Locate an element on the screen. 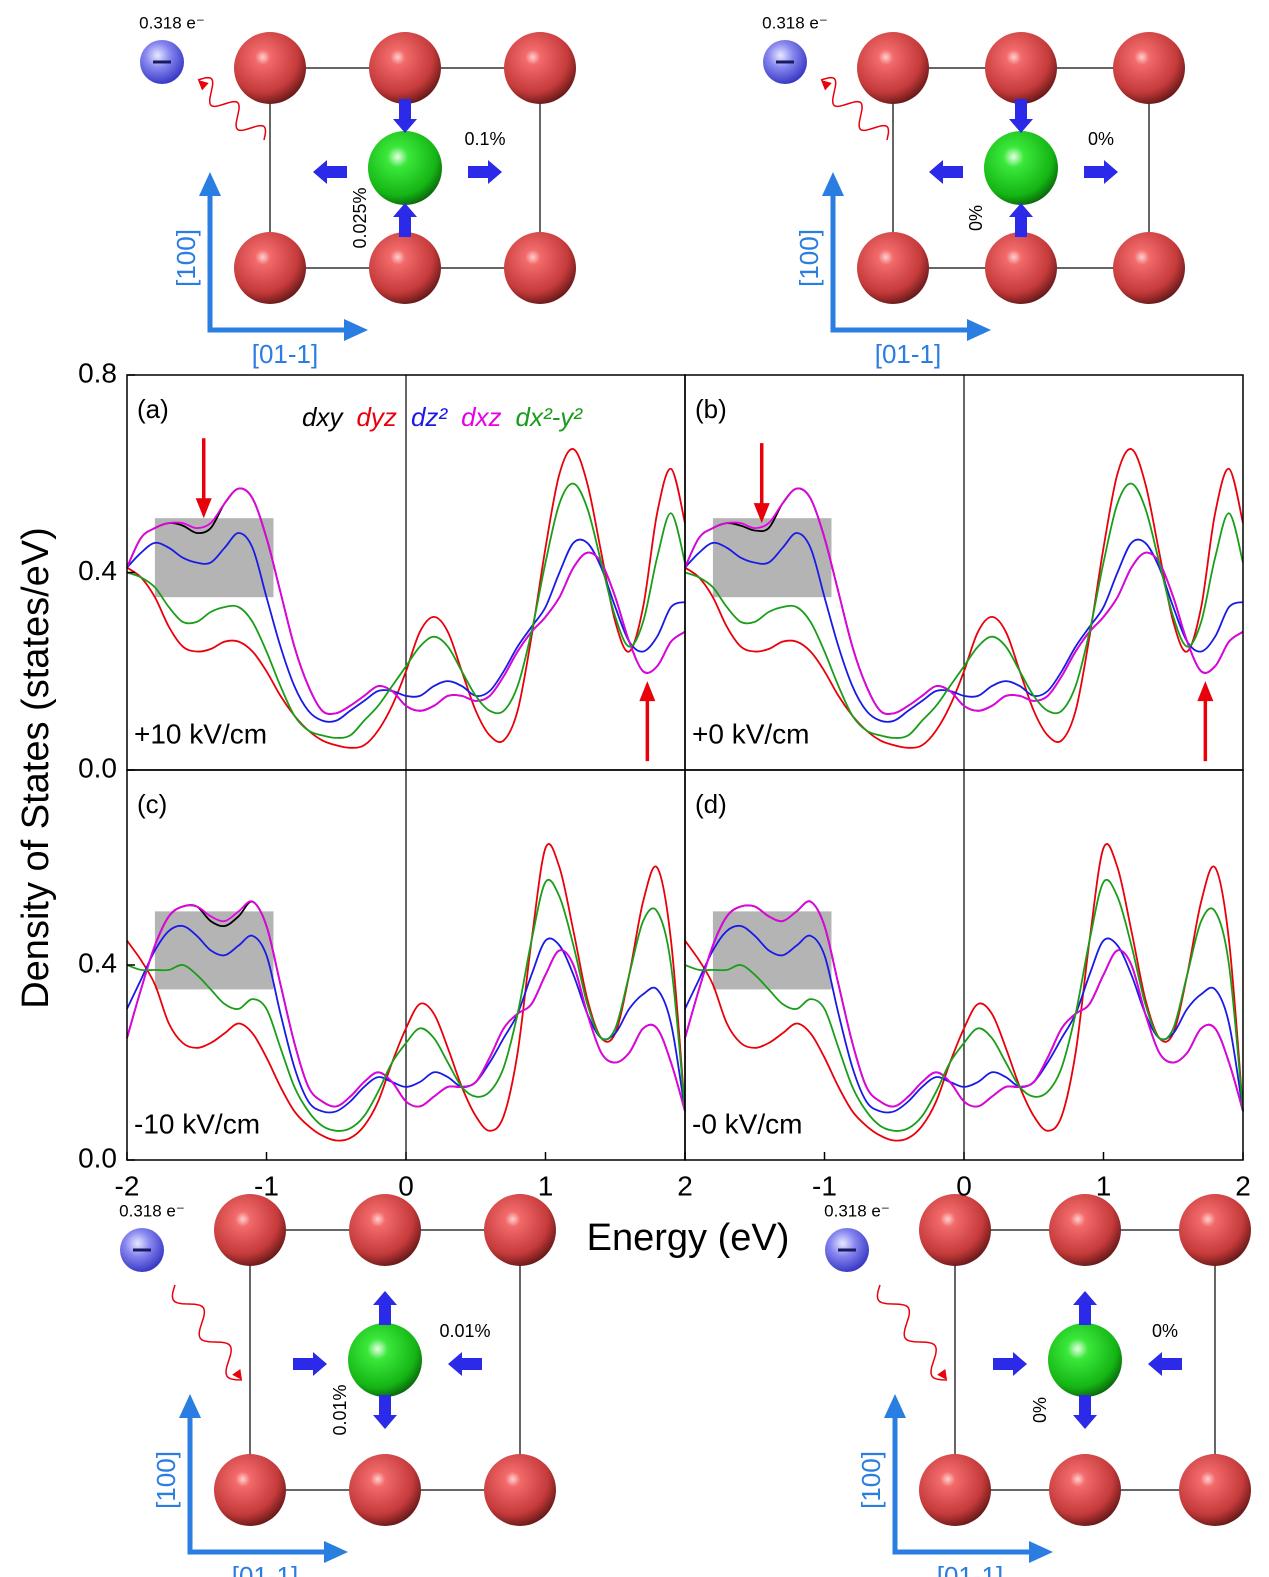 Image resolution: width=1269 pixels, height=1577 pixels. panel-label: (c) is located at coordinates (152, 804).